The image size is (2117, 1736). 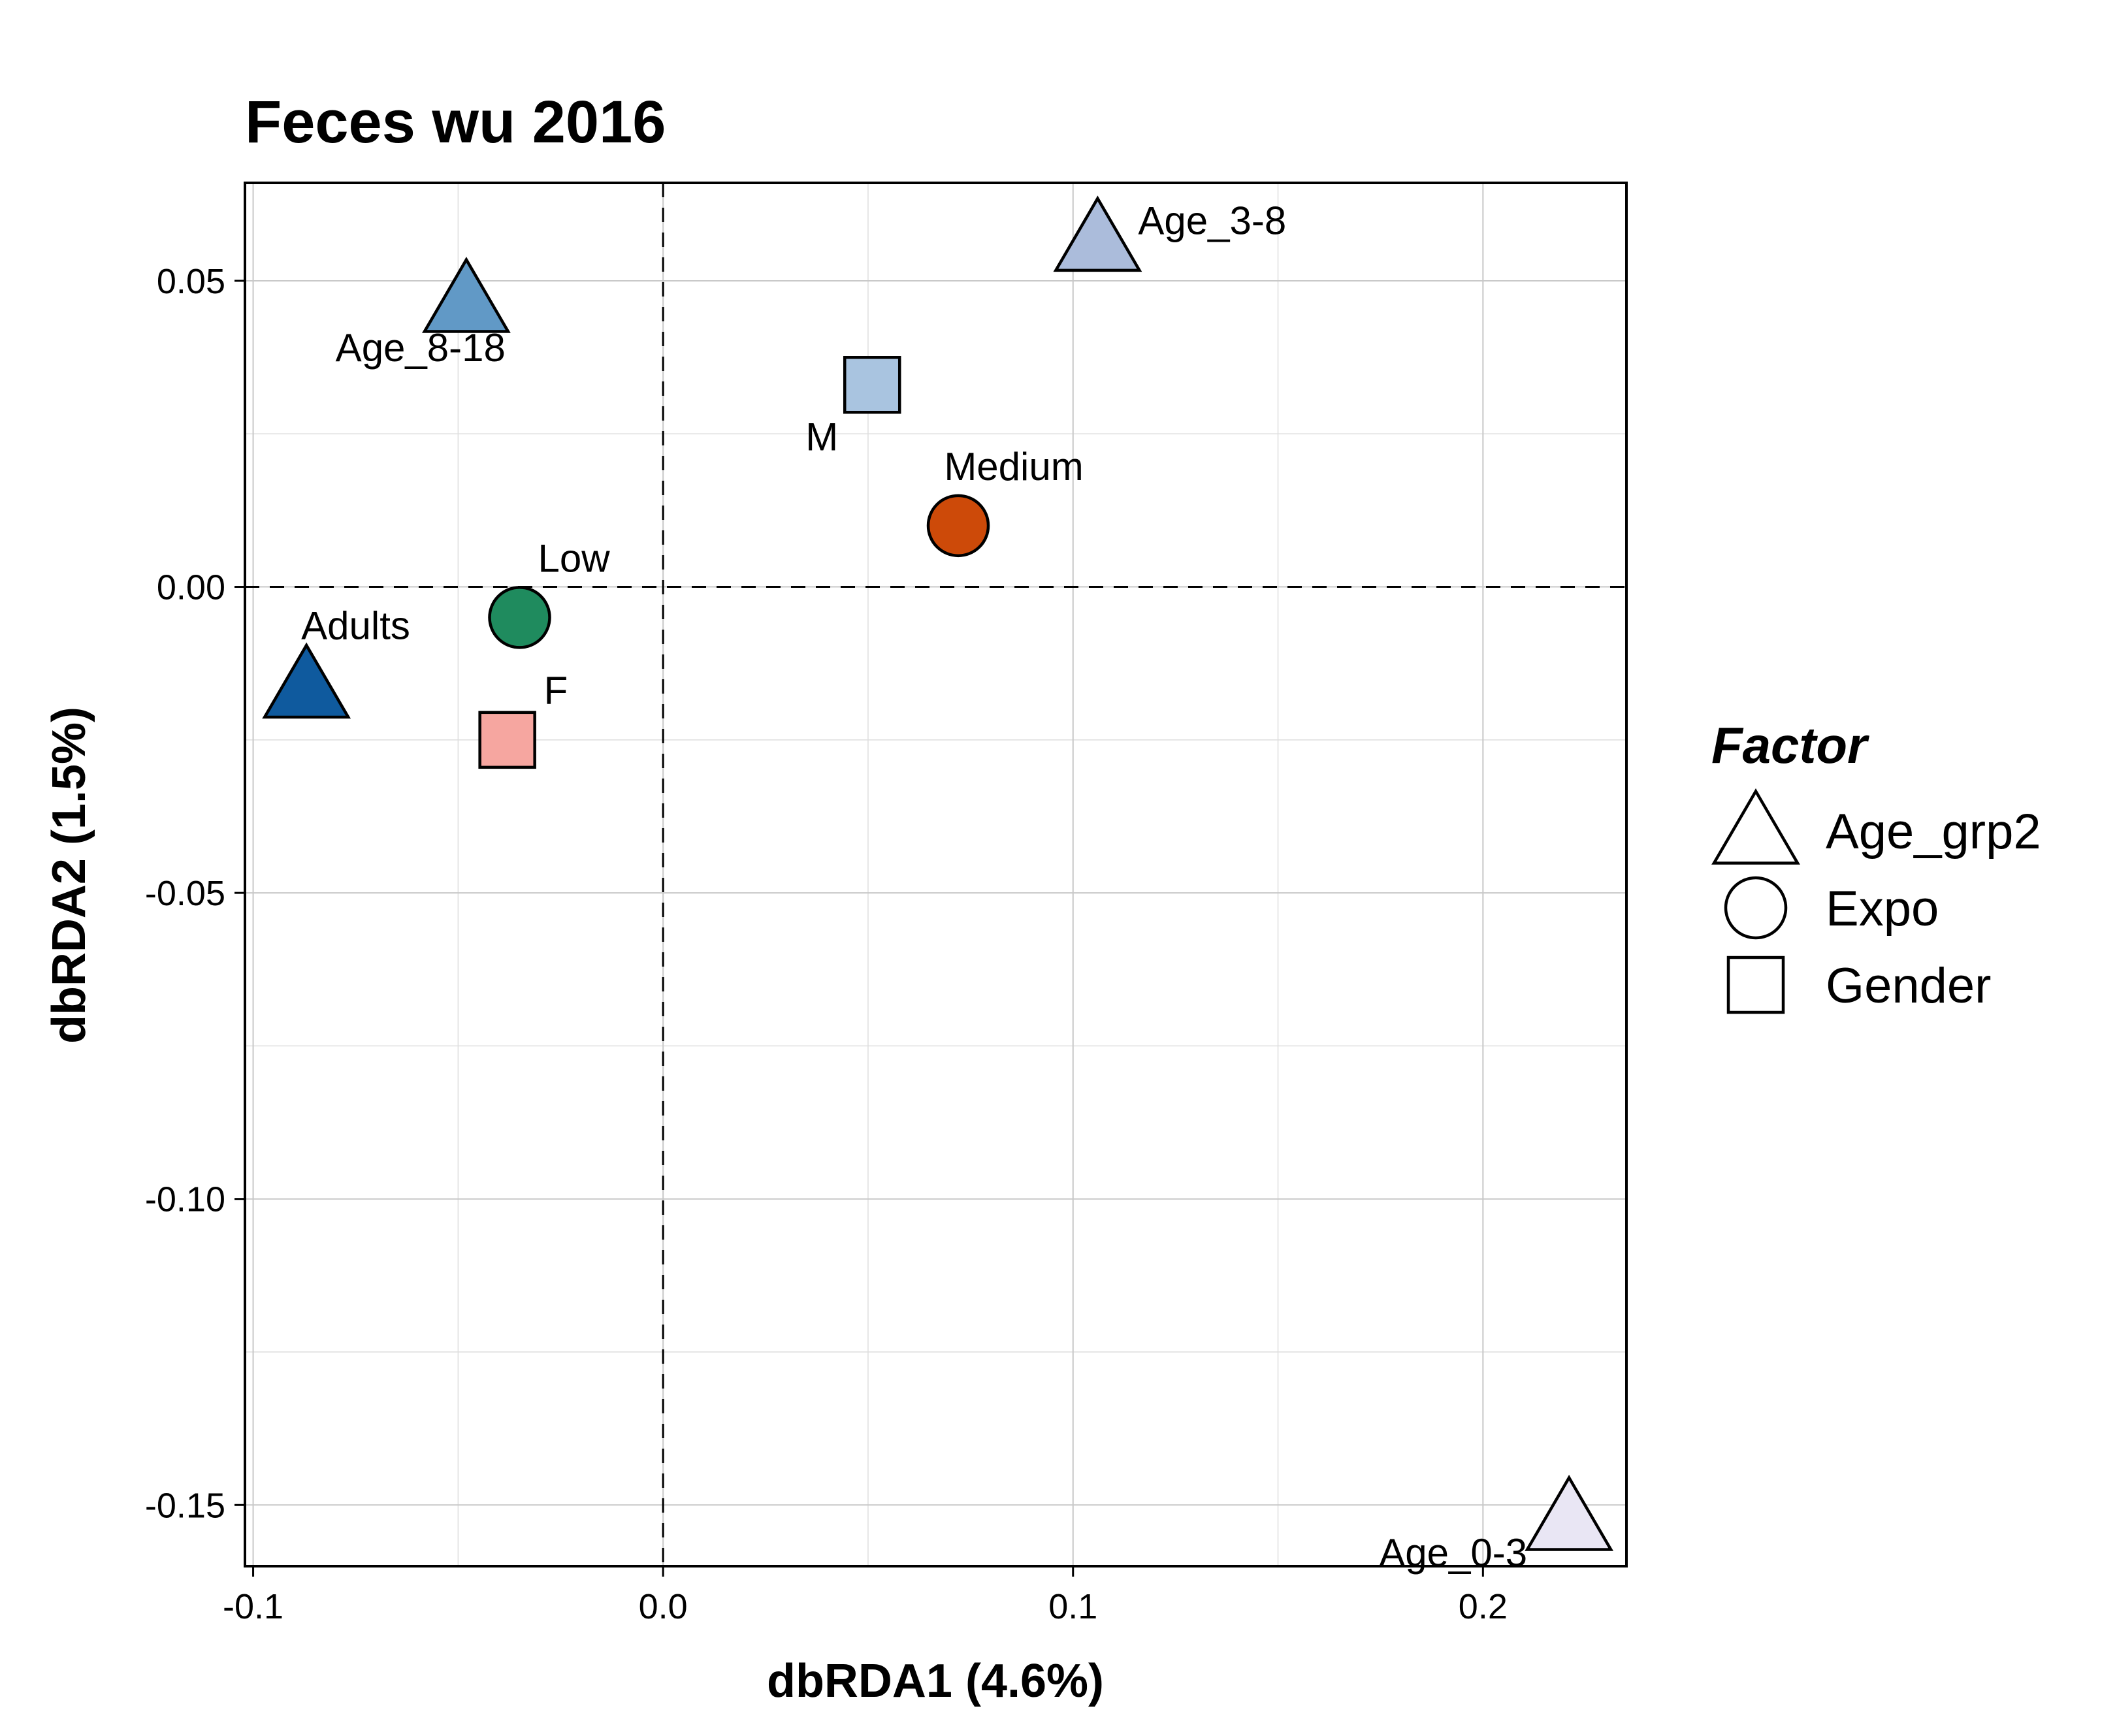 What do you see at coordinates (356, 625) in the screenshot?
I see `point-label: Adults` at bounding box center [356, 625].